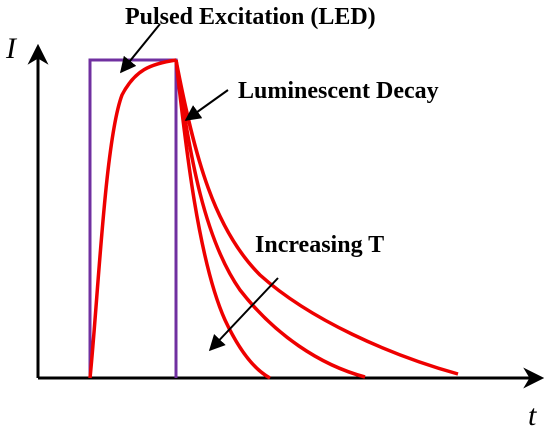  Describe the element at coordinates (243, 314) in the screenshot. I see `temperature-arrow` at that location.